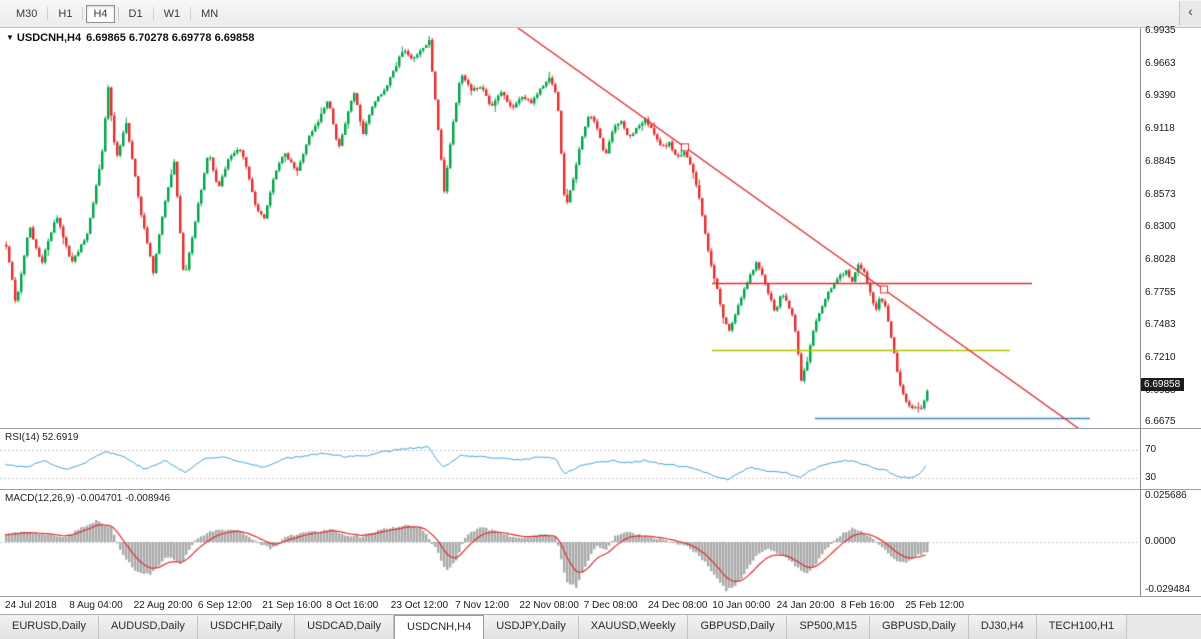 The height and width of the screenshot is (639, 1201). I want to click on timeframe-m30: M30, so click(27, 13).